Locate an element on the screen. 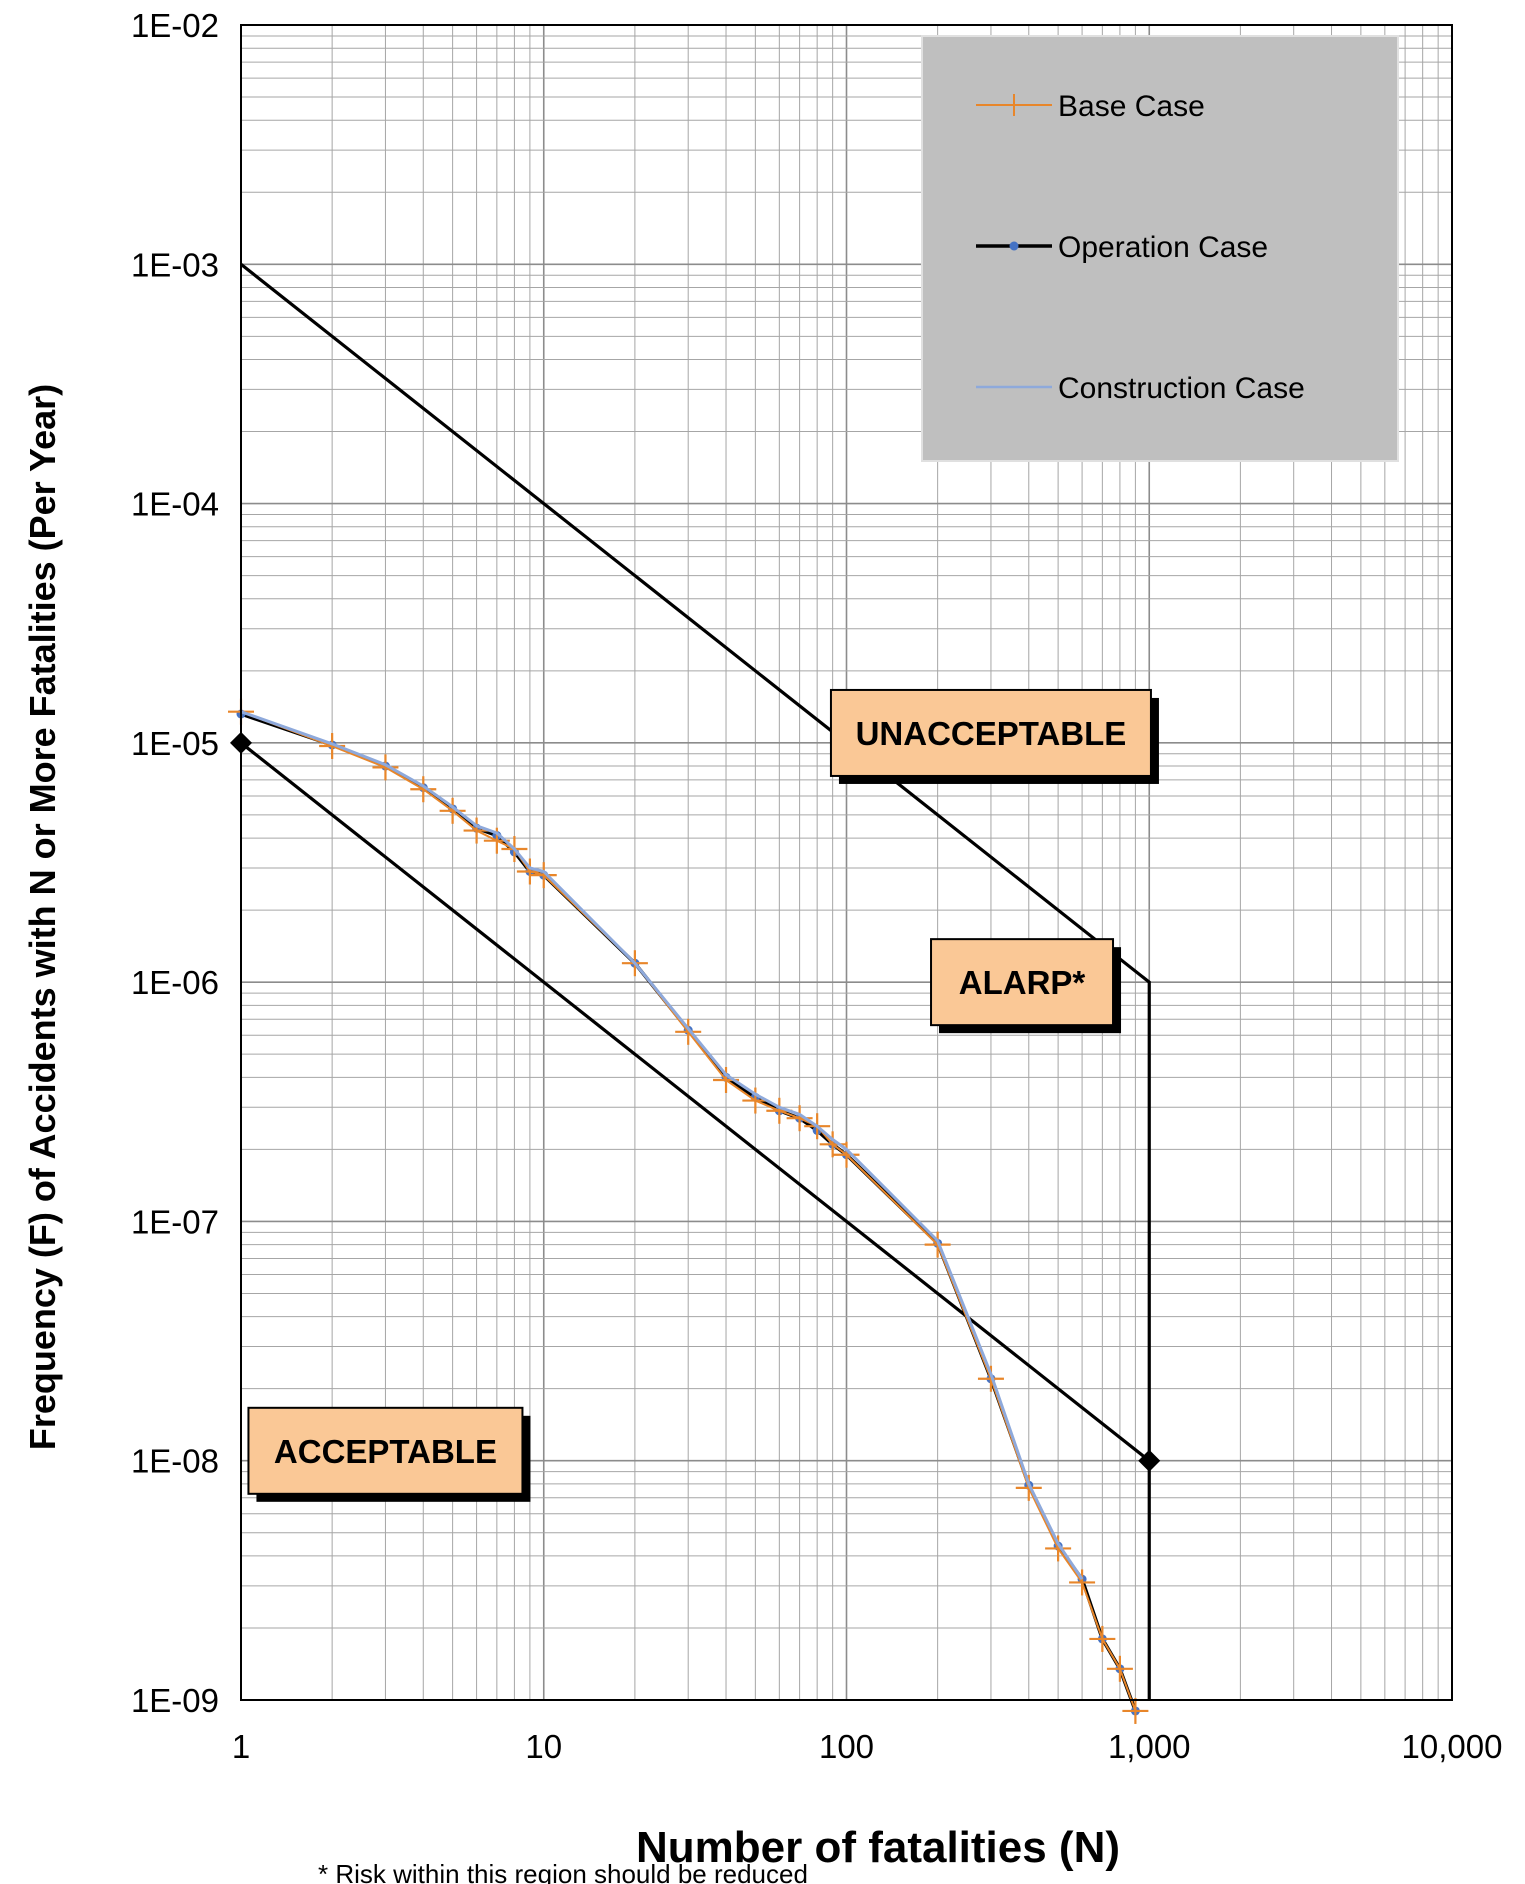 This screenshot has width=1525, height=1884. y-tick-label: 1E-07 is located at coordinates (175, 1221).